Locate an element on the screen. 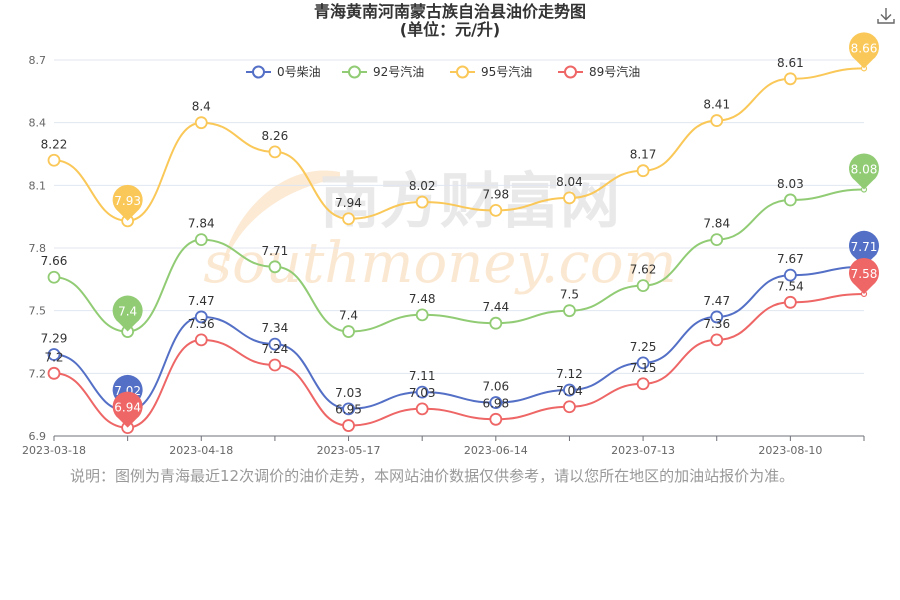 This screenshot has height=600, width=900. series-0-value-label: 7.12 is located at coordinates (569, 374).